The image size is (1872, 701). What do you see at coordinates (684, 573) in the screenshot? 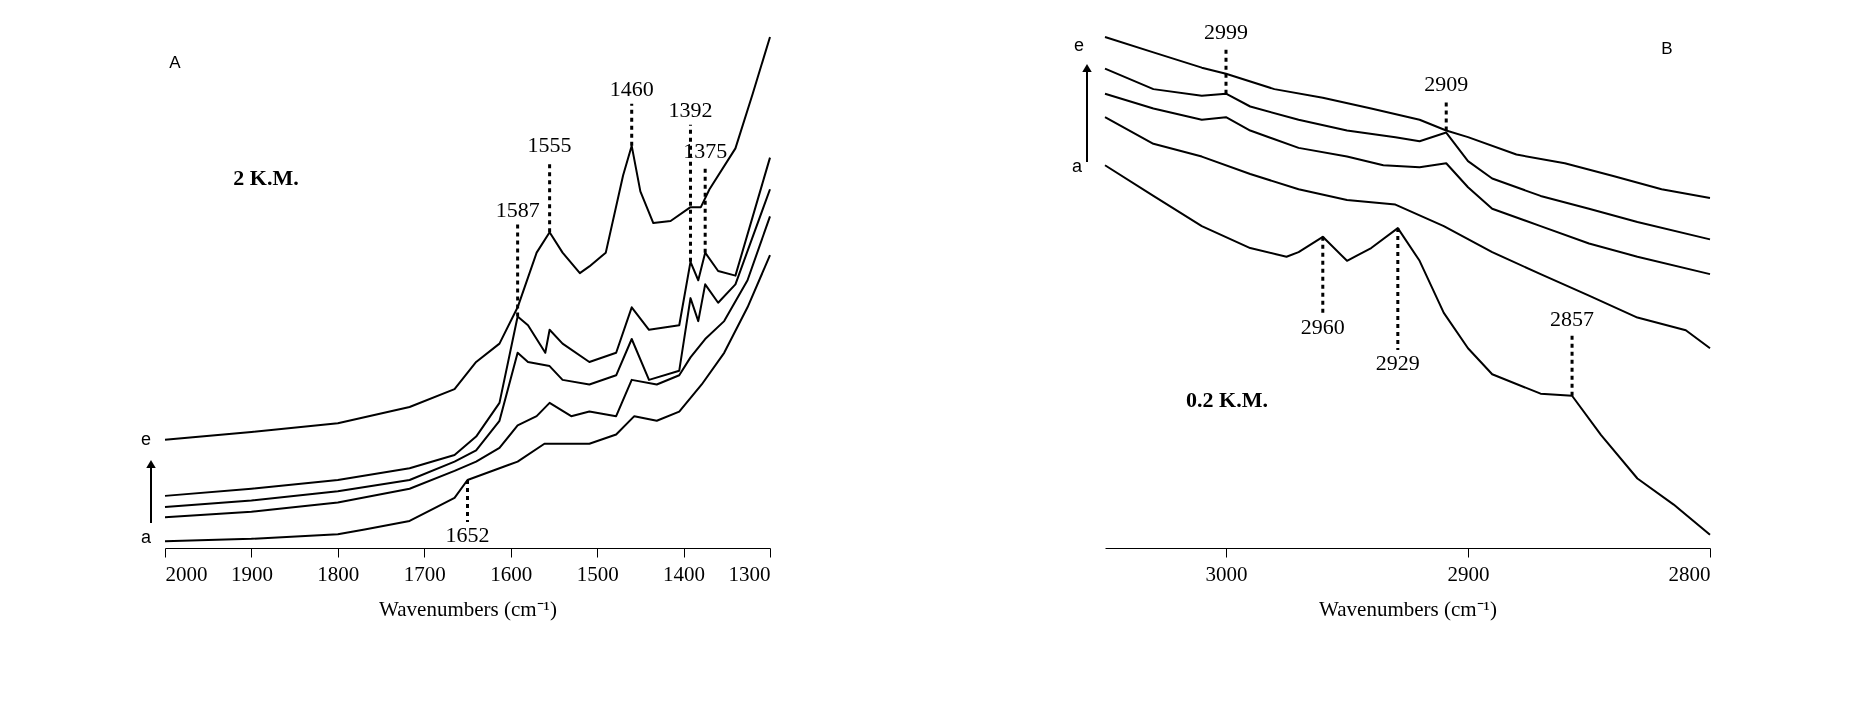
I see `x-tick-label: 1400` at bounding box center [684, 573].